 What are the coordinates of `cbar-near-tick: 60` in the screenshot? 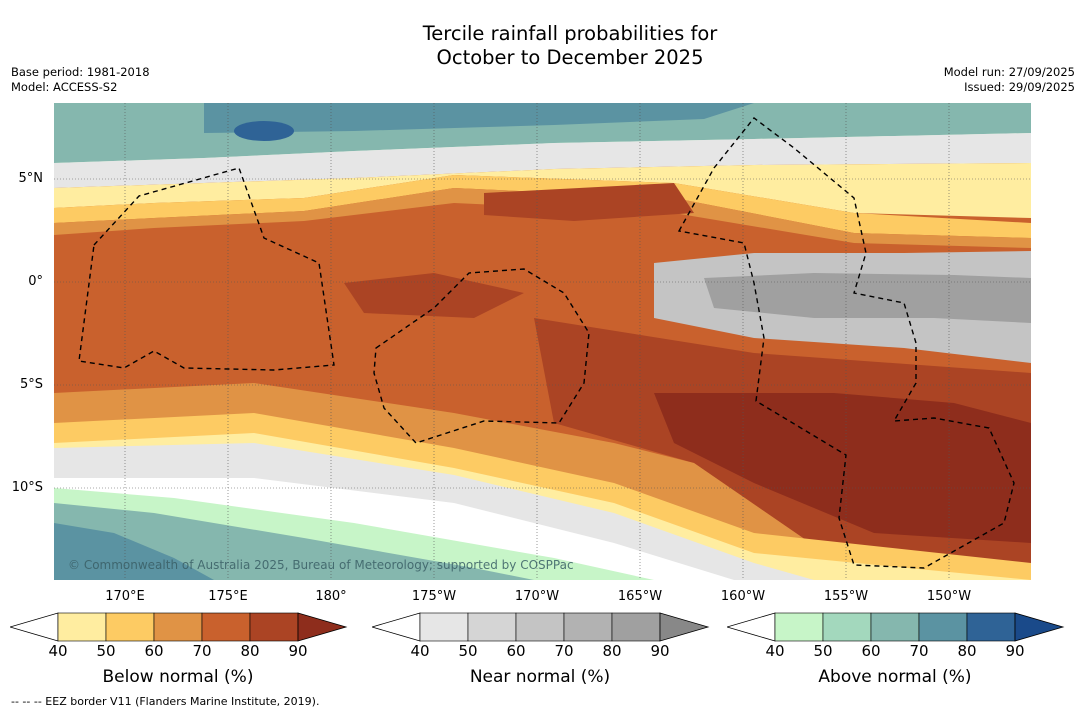 It's located at (516, 651).